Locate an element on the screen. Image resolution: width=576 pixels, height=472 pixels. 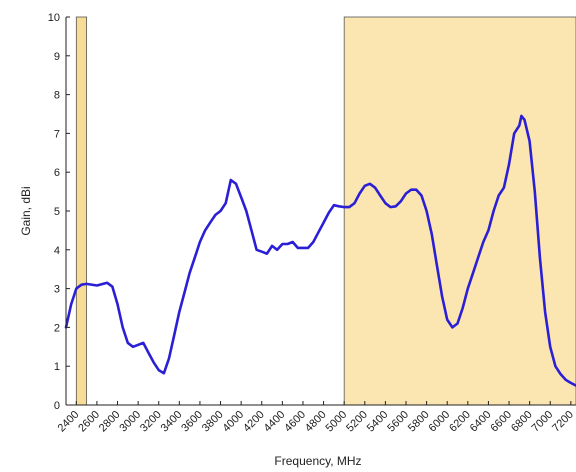
y-tick-label: 3 is located at coordinates (57, 290).